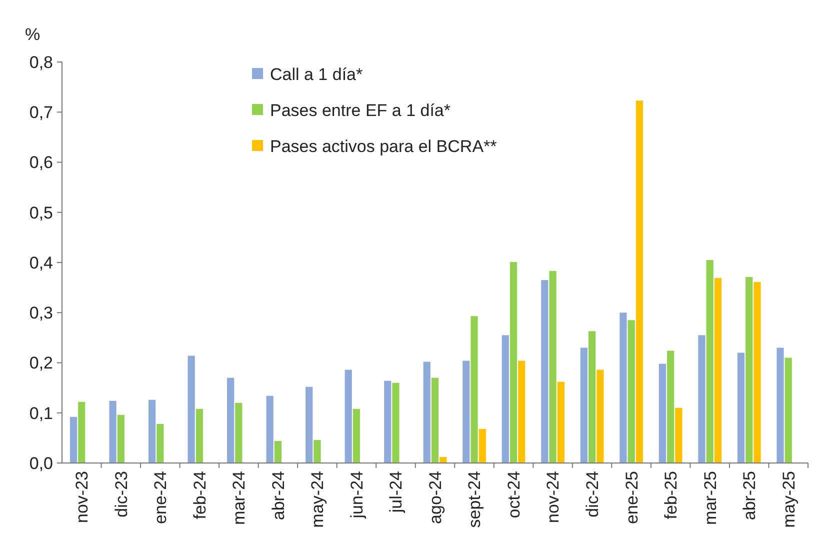 The image size is (828, 542). What do you see at coordinates (32, 34) in the screenshot?
I see `y-axis-title: %` at bounding box center [32, 34].